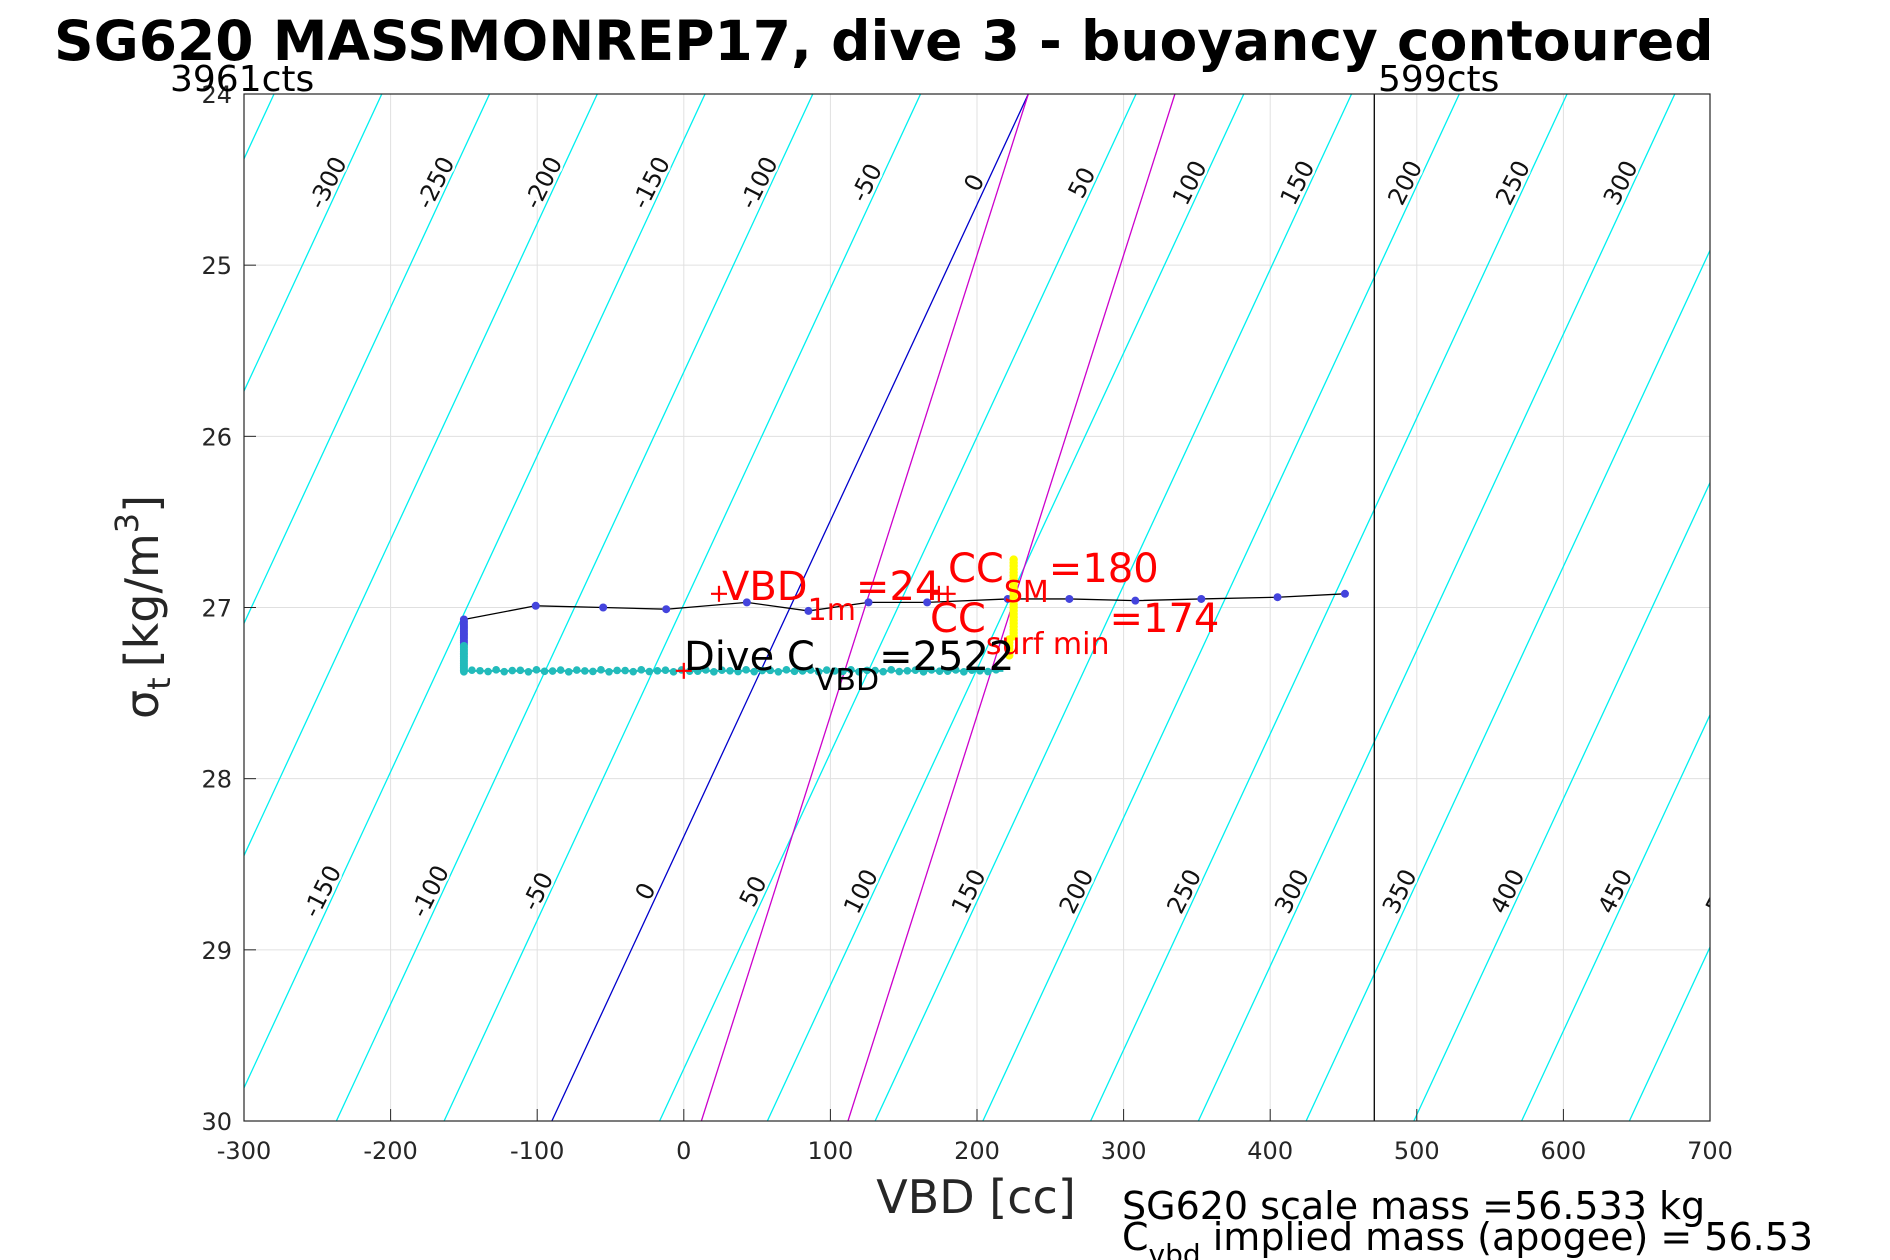  What do you see at coordinates (215, 891) in the screenshot?
I see `contour-label-bottom: -200` at bounding box center [215, 891].